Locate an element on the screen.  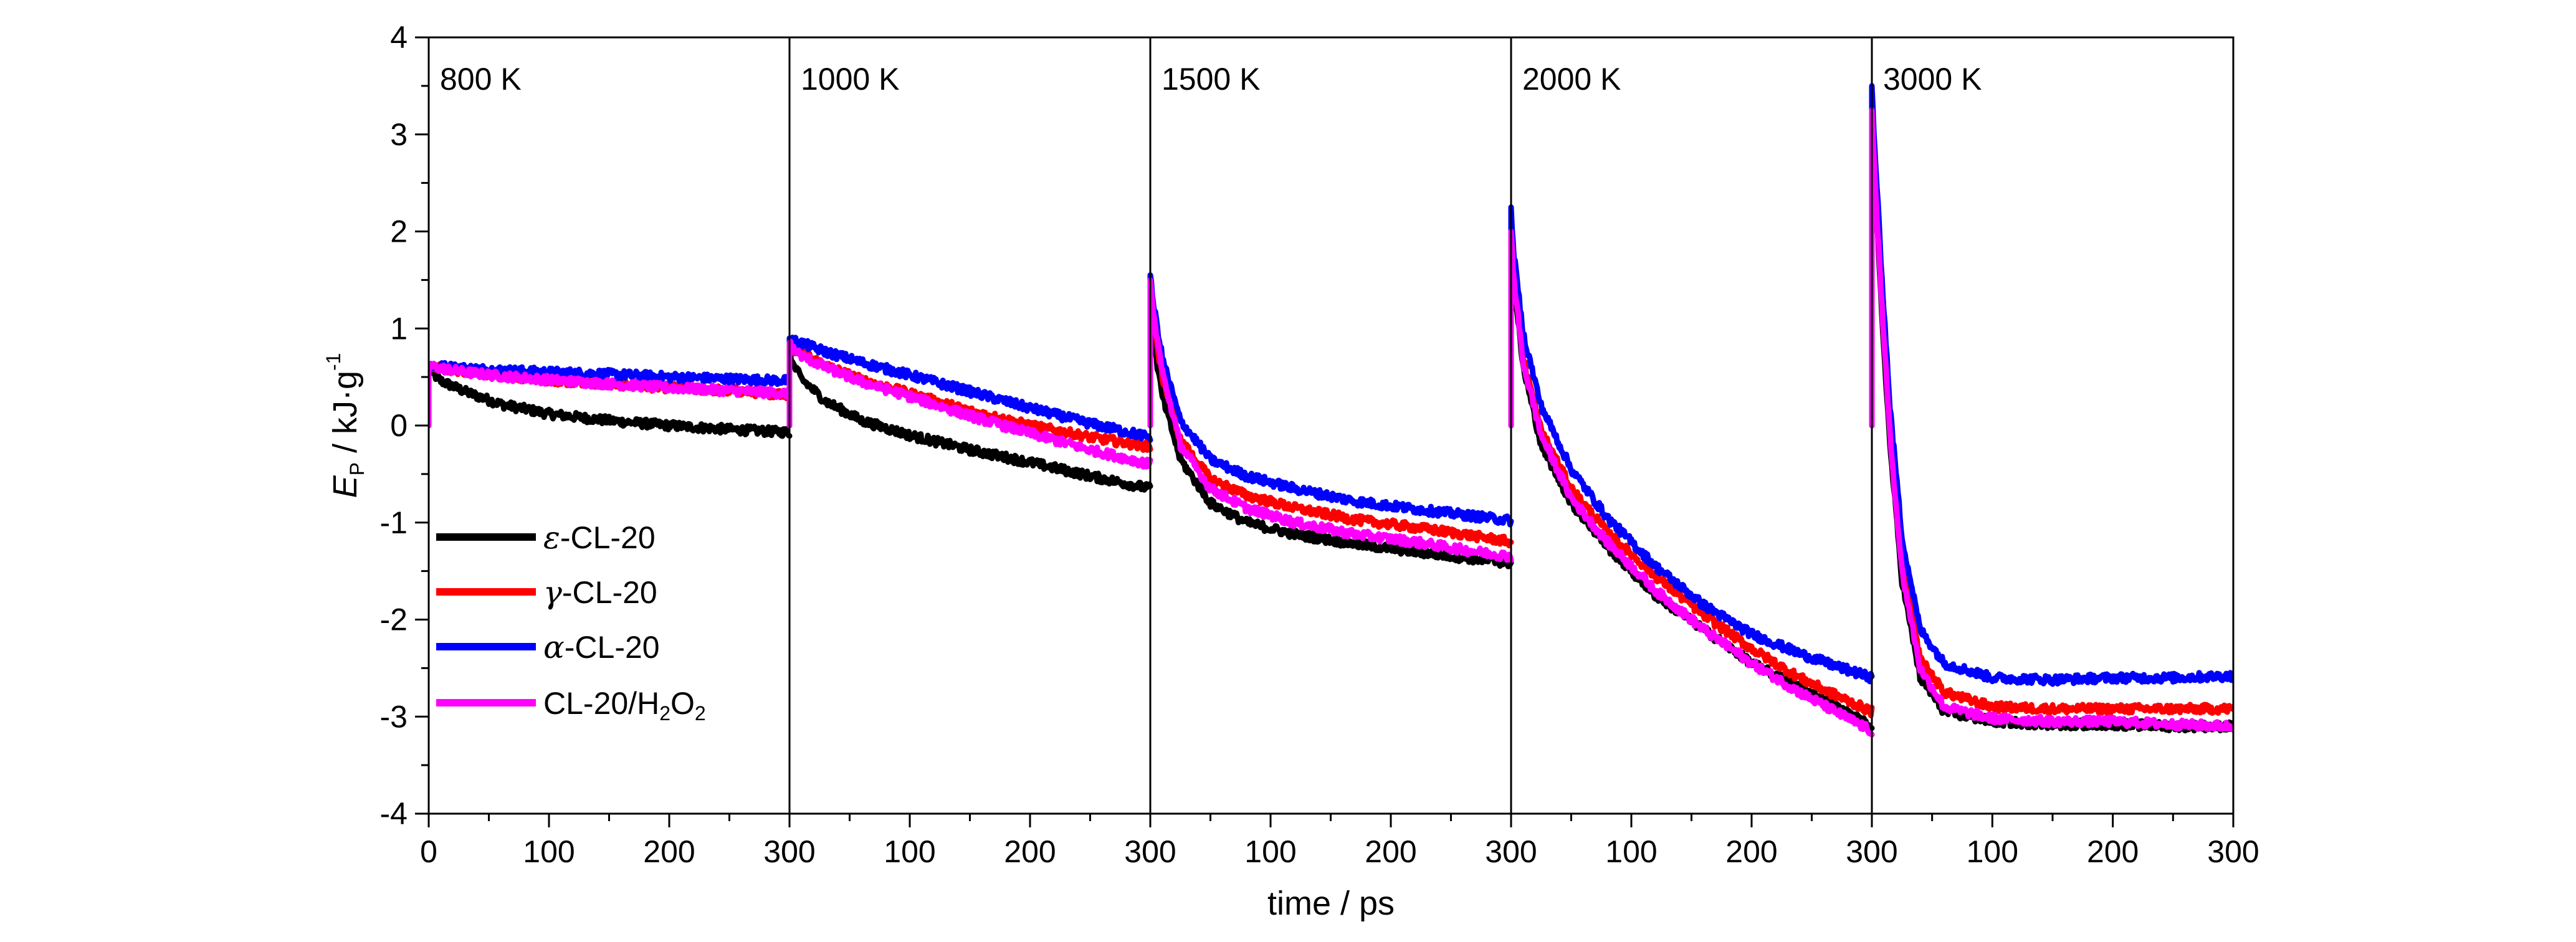
x-tick-label-p5-0: 0 is located at coordinates (1872, 852).